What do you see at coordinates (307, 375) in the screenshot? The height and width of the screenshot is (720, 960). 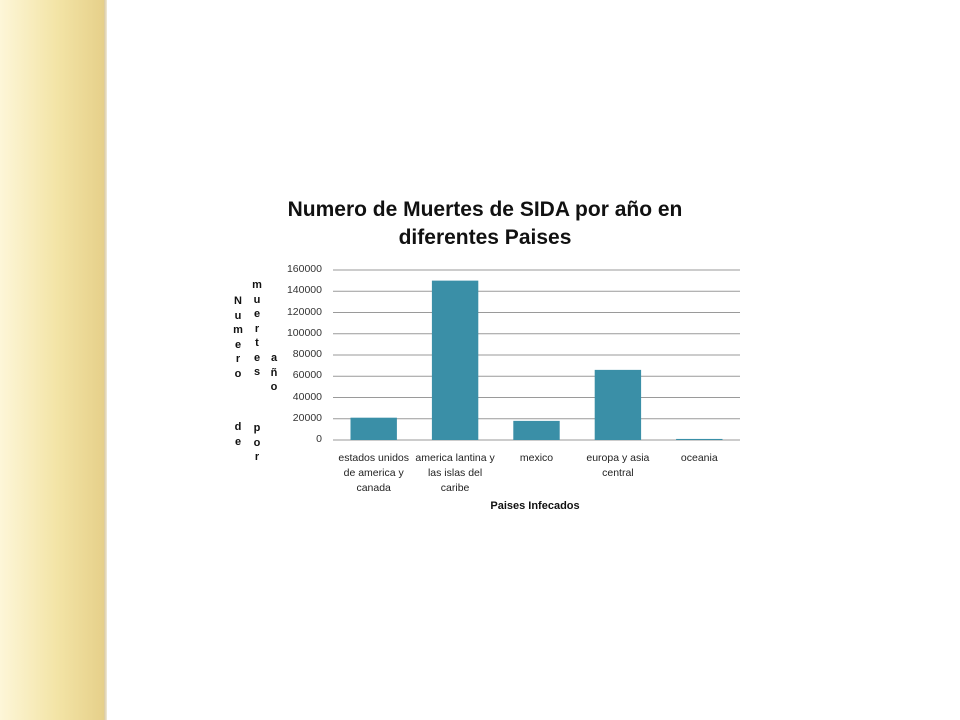 I see `y-tick-label: 60000` at bounding box center [307, 375].